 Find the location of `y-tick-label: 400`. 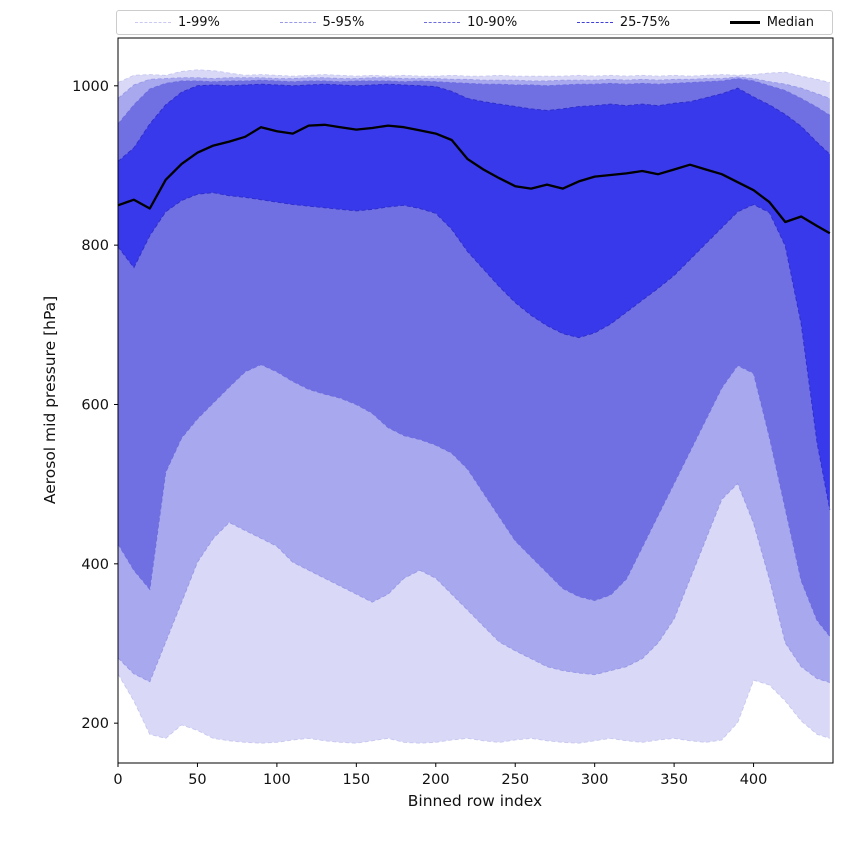

y-tick-label: 400 is located at coordinates (95, 565).